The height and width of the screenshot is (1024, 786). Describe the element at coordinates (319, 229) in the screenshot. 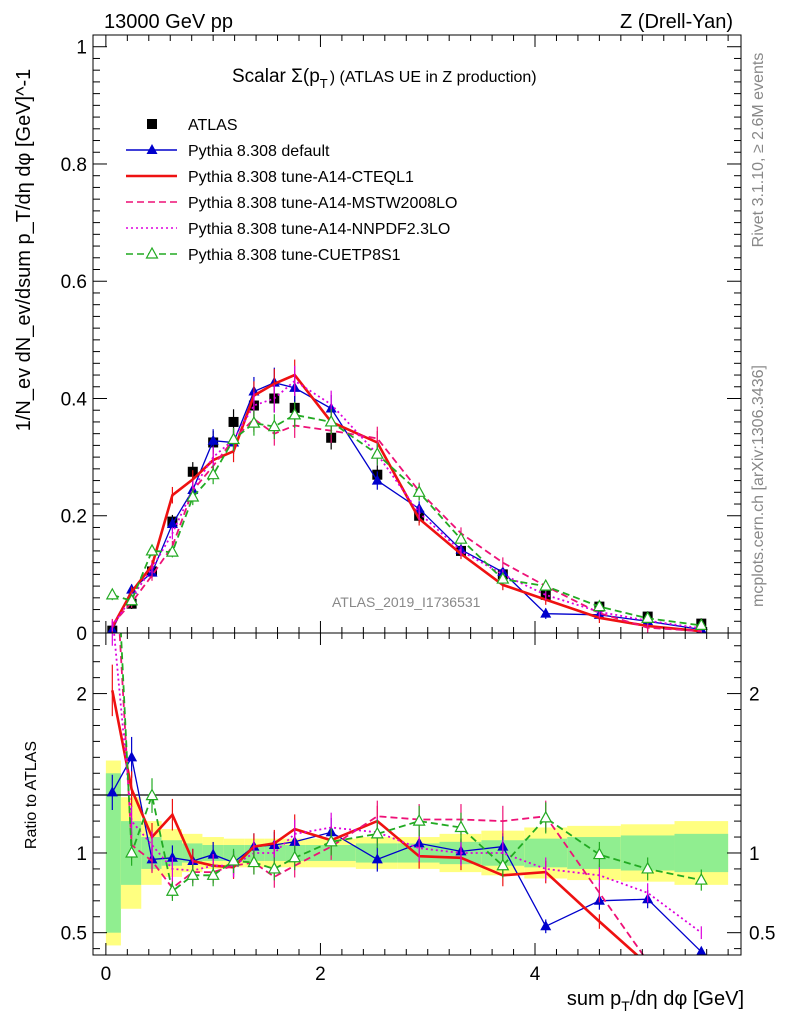

I see `legend-label: Pythia 8.308 tune-A14-NNPDF2.3LO` at that location.